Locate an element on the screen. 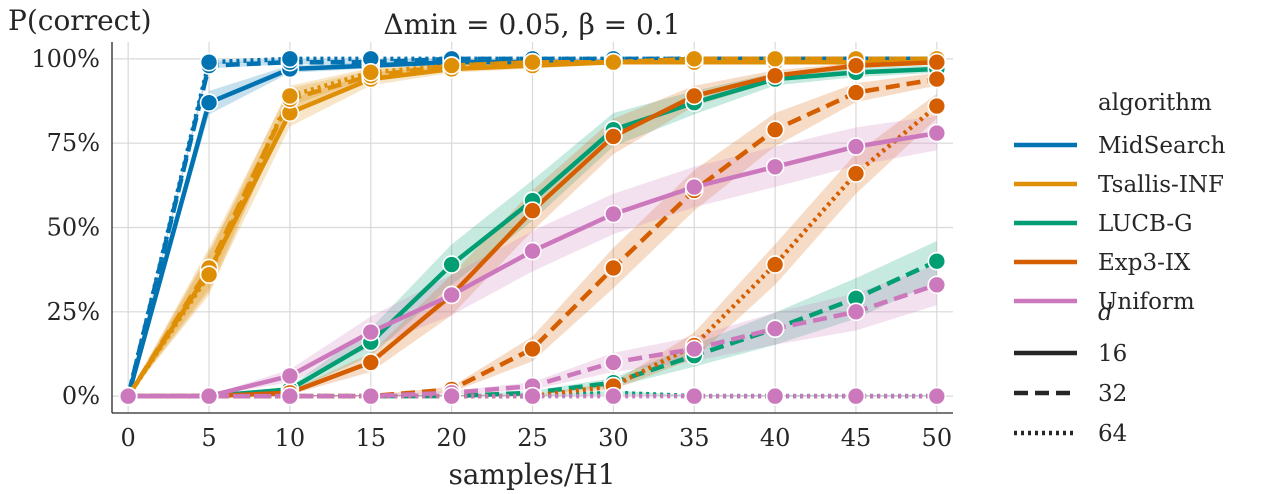  x-tick-label: 20 is located at coordinates (451, 438).